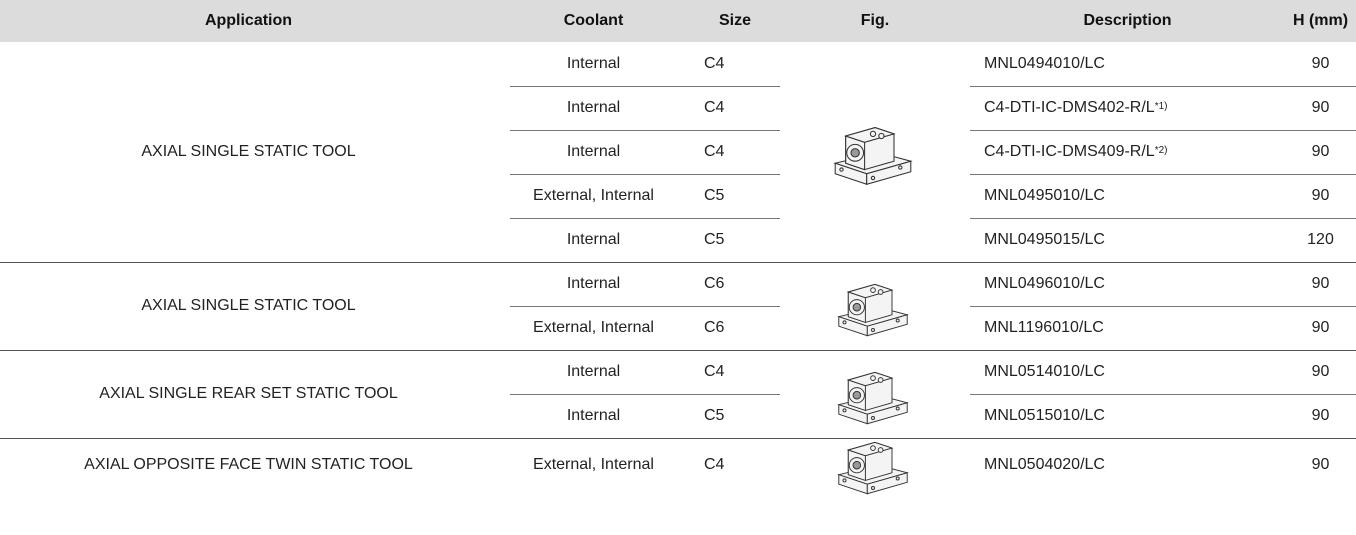 The width and height of the screenshot is (1356, 535). What do you see at coordinates (1044, 327) in the screenshot?
I see `description: MNL1196010/LC` at bounding box center [1044, 327].